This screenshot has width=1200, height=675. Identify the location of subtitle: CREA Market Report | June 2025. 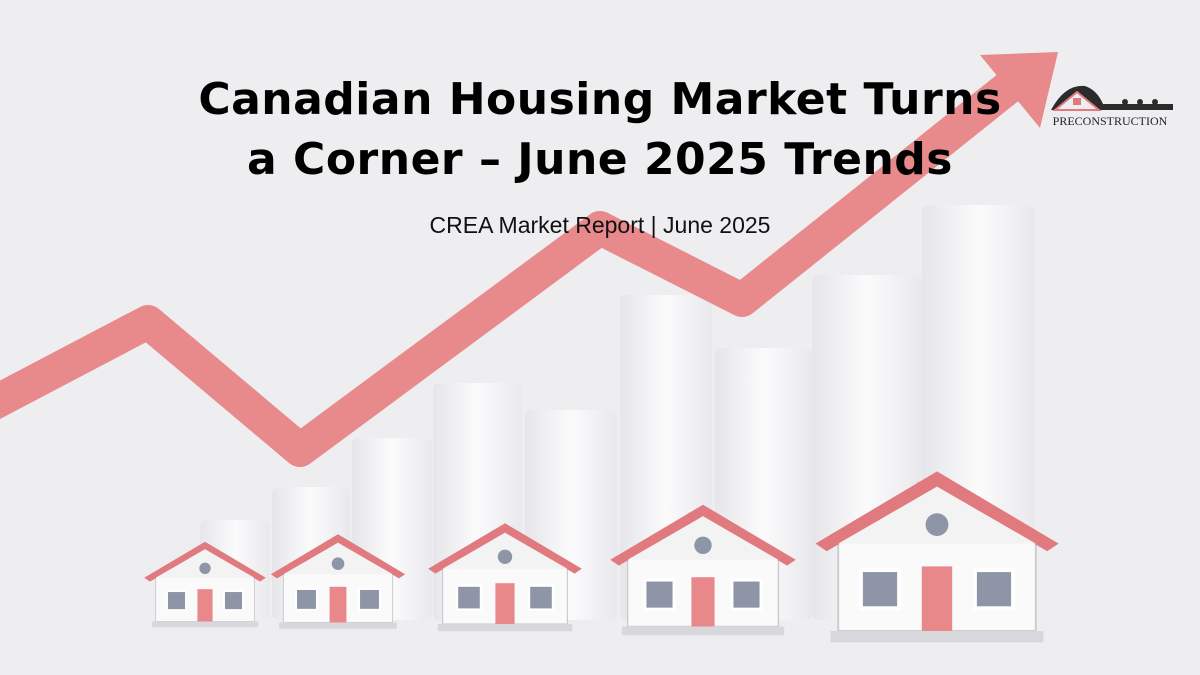
(600, 225).